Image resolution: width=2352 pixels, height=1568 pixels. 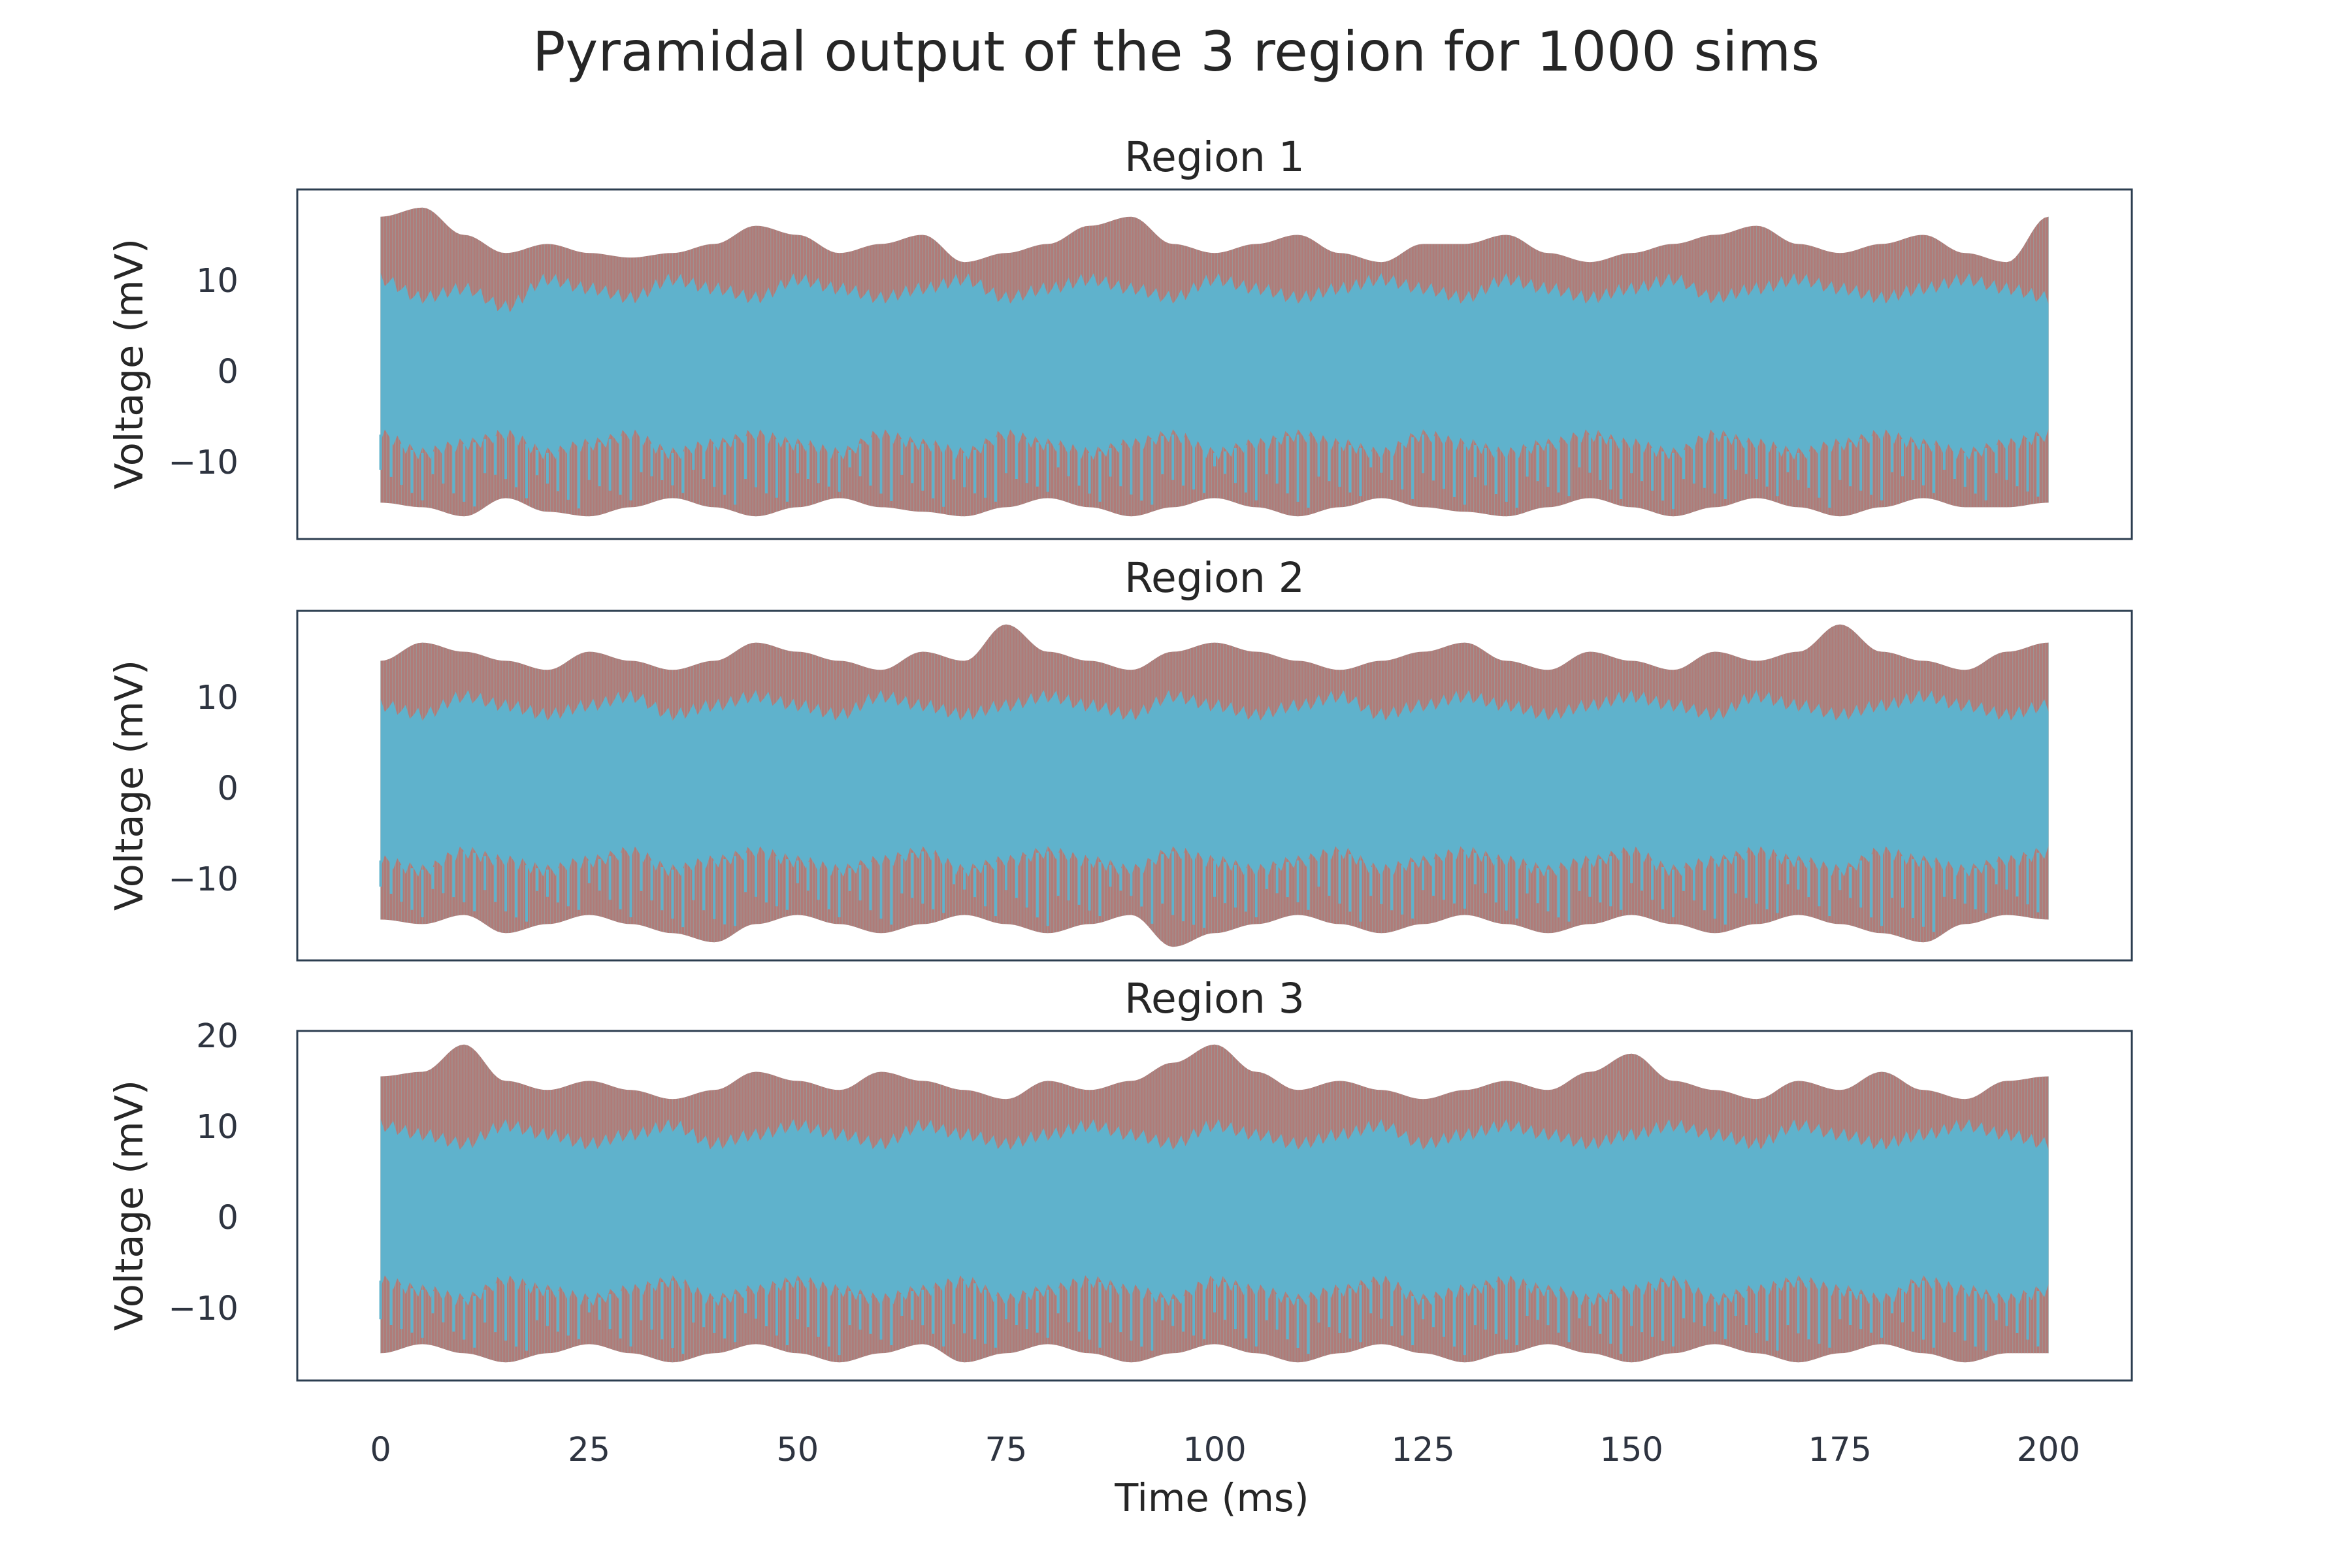 I want to click on x-tick-label: 175, so click(x=1840, y=1450).